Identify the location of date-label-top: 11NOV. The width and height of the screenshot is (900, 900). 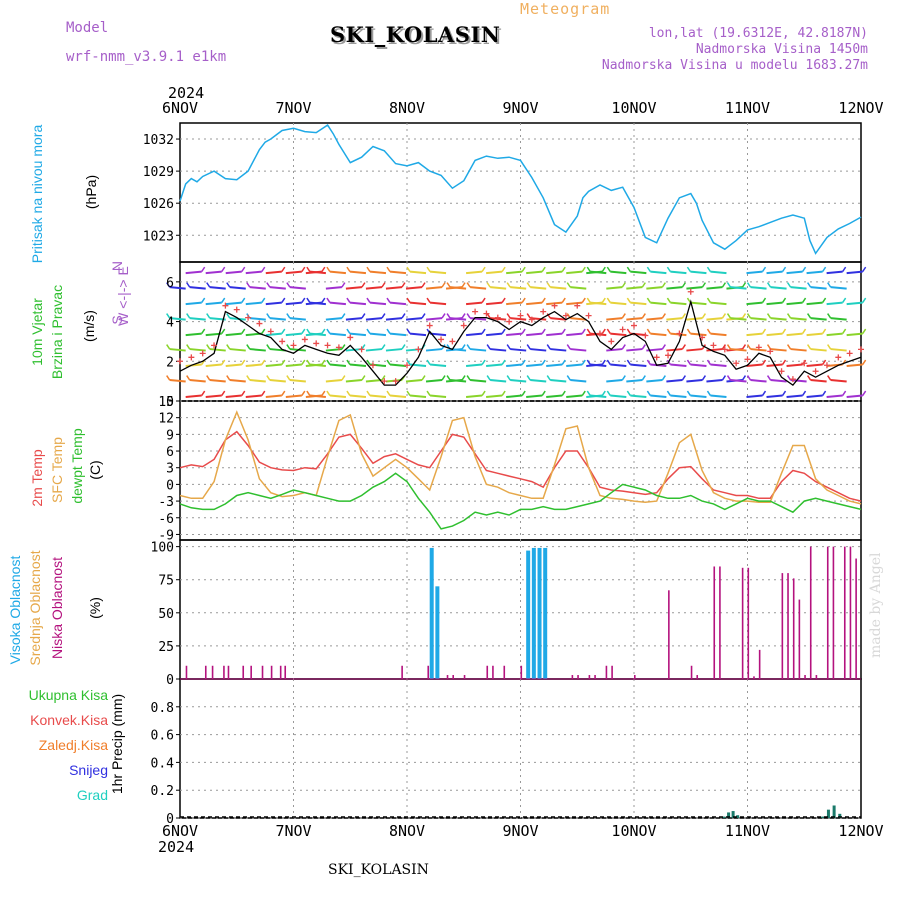
(747, 108).